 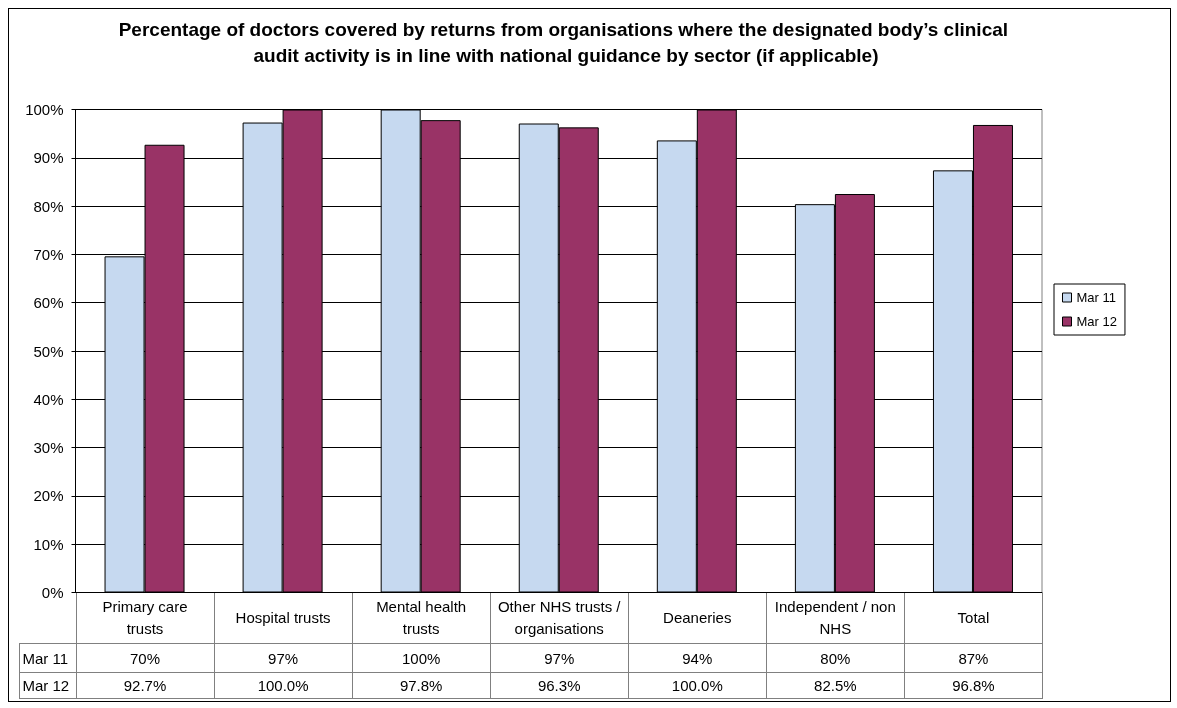 What do you see at coordinates (145, 685) in the screenshot?
I see `data-label: 92.7%` at bounding box center [145, 685].